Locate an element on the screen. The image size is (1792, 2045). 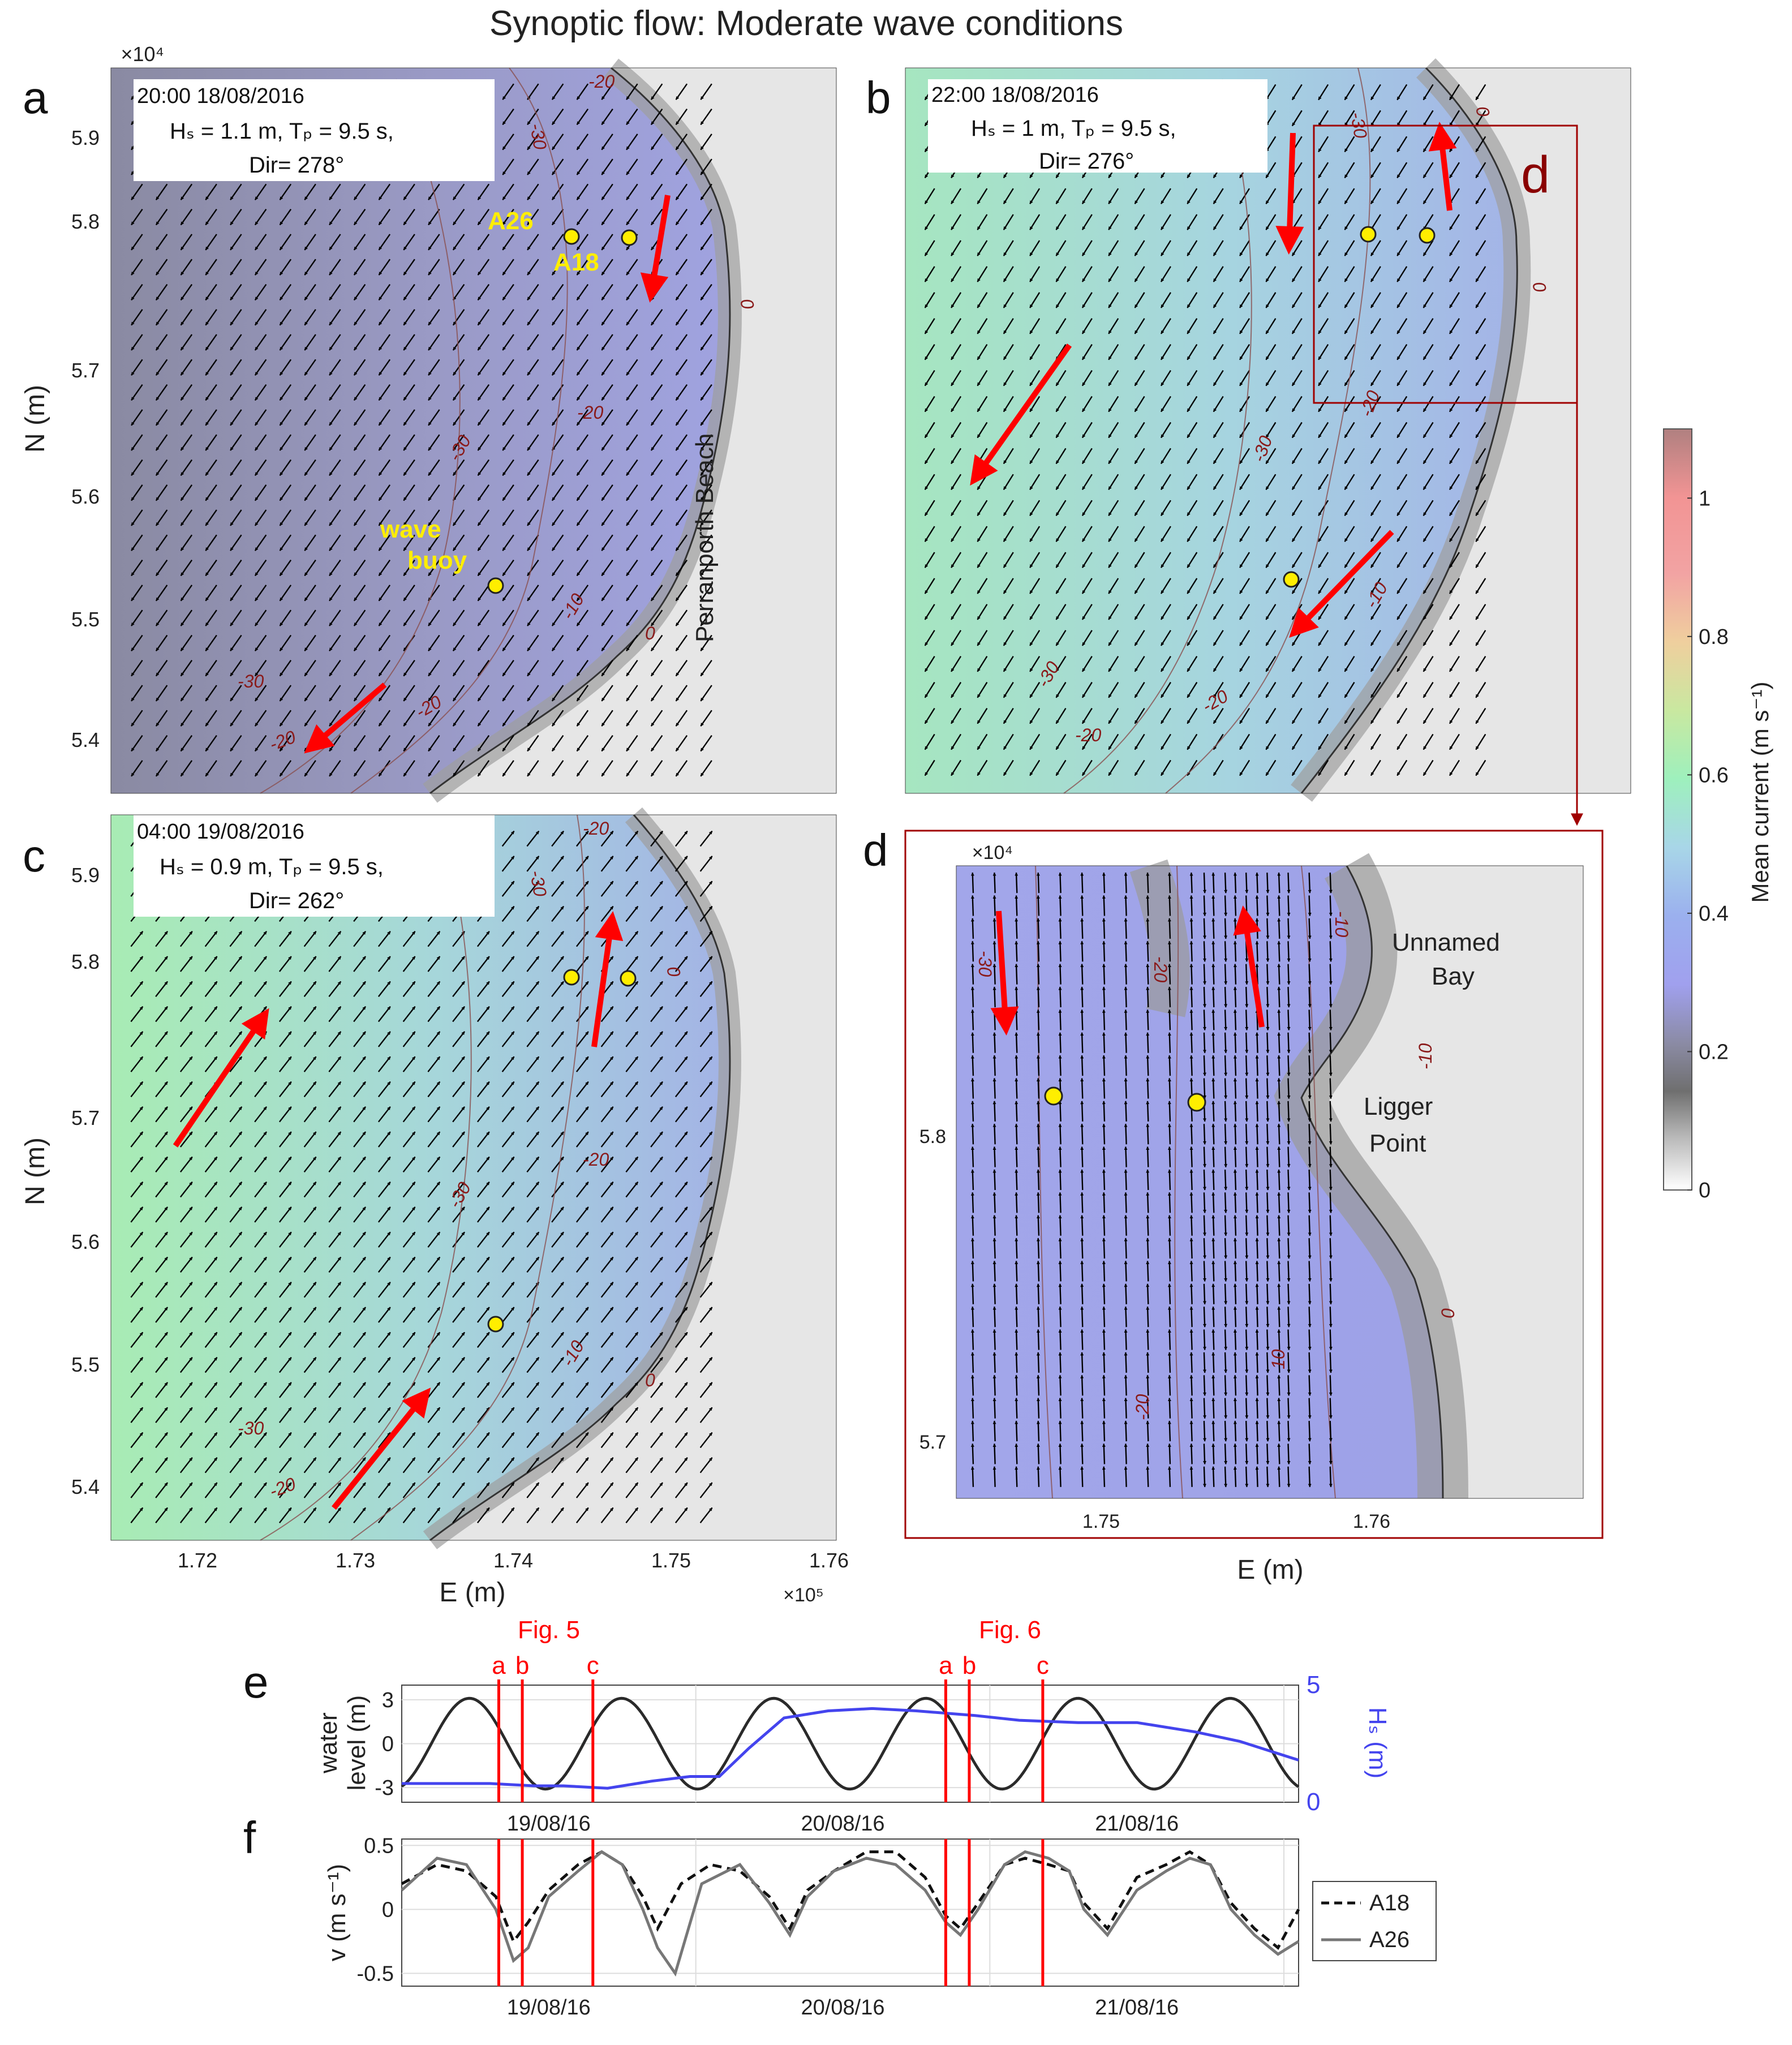
e-ylabel-2: level (m) is located at coordinates (357, 1743).